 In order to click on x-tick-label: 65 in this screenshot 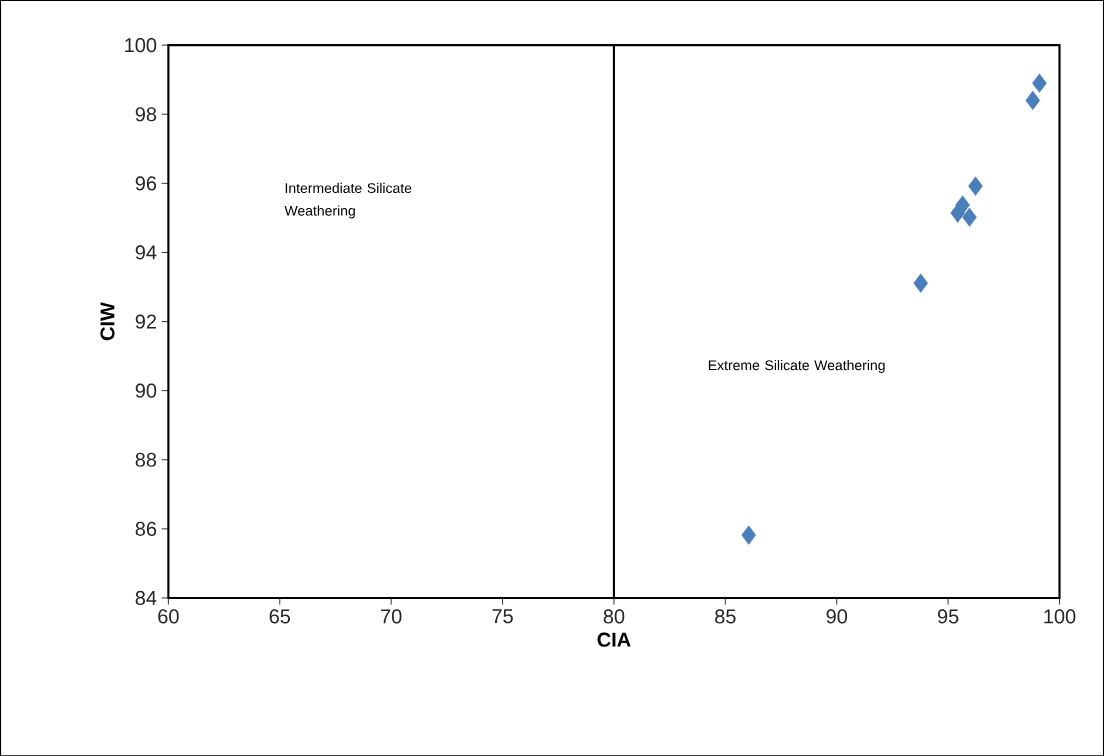, I will do `click(280, 616)`.